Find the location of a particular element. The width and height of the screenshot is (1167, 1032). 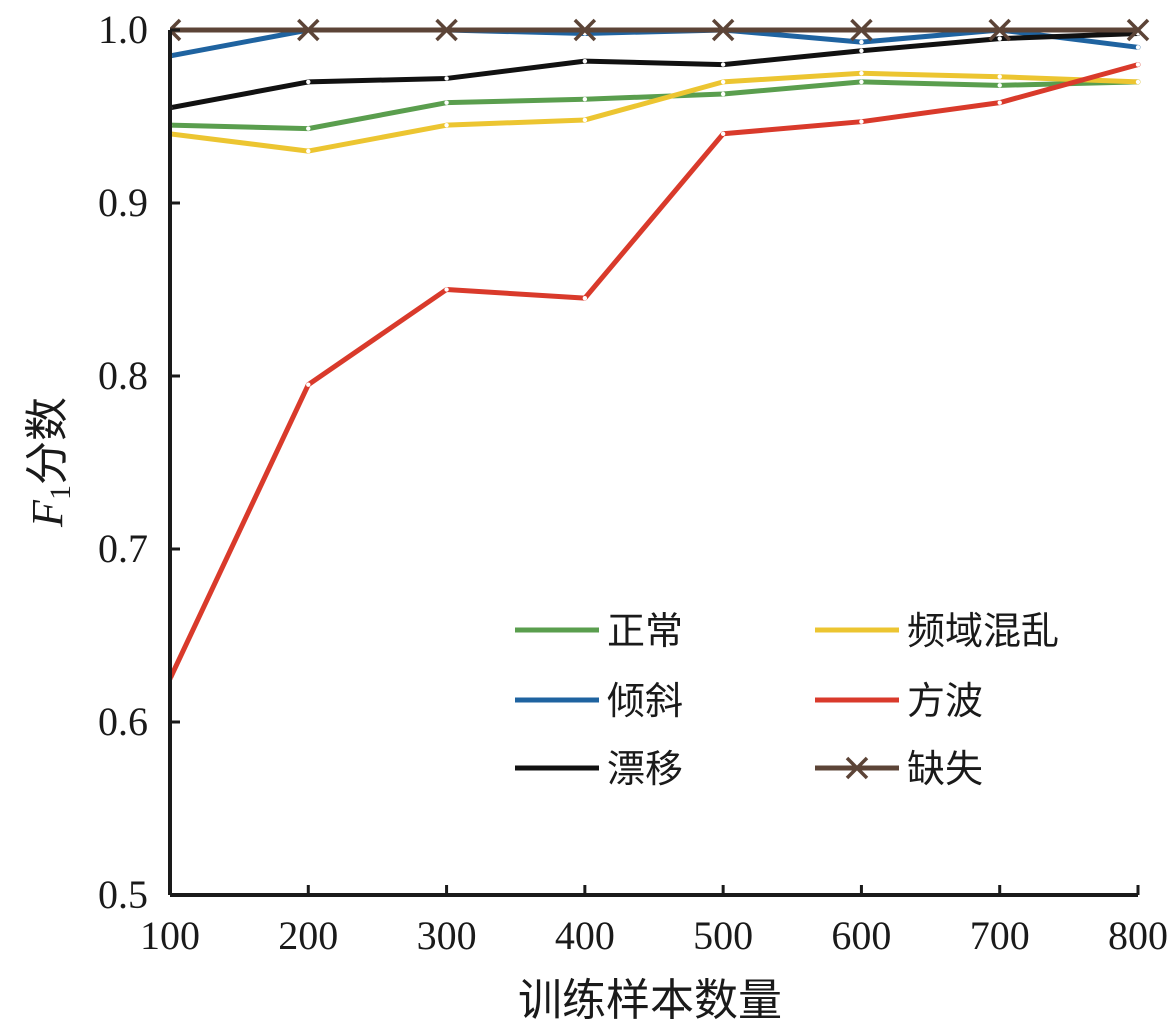

legend-item-1: 正常 is located at coordinates (599, 631).